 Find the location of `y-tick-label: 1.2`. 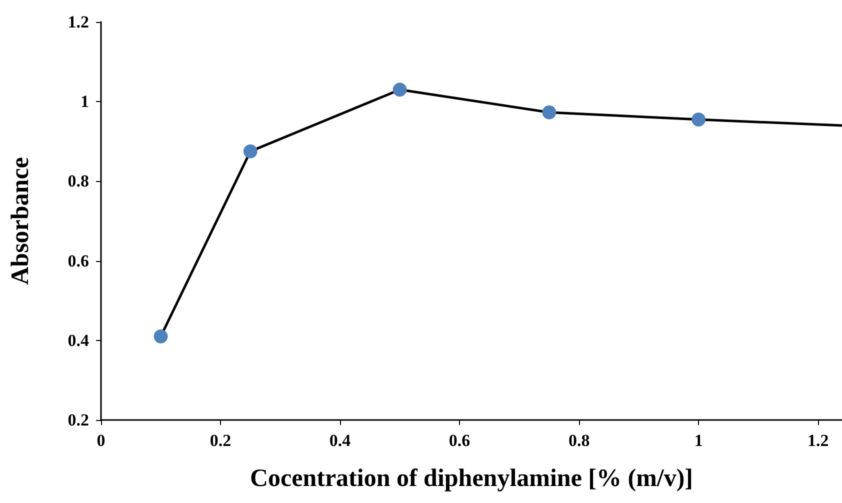

y-tick-label: 1.2 is located at coordinates (78, 22).